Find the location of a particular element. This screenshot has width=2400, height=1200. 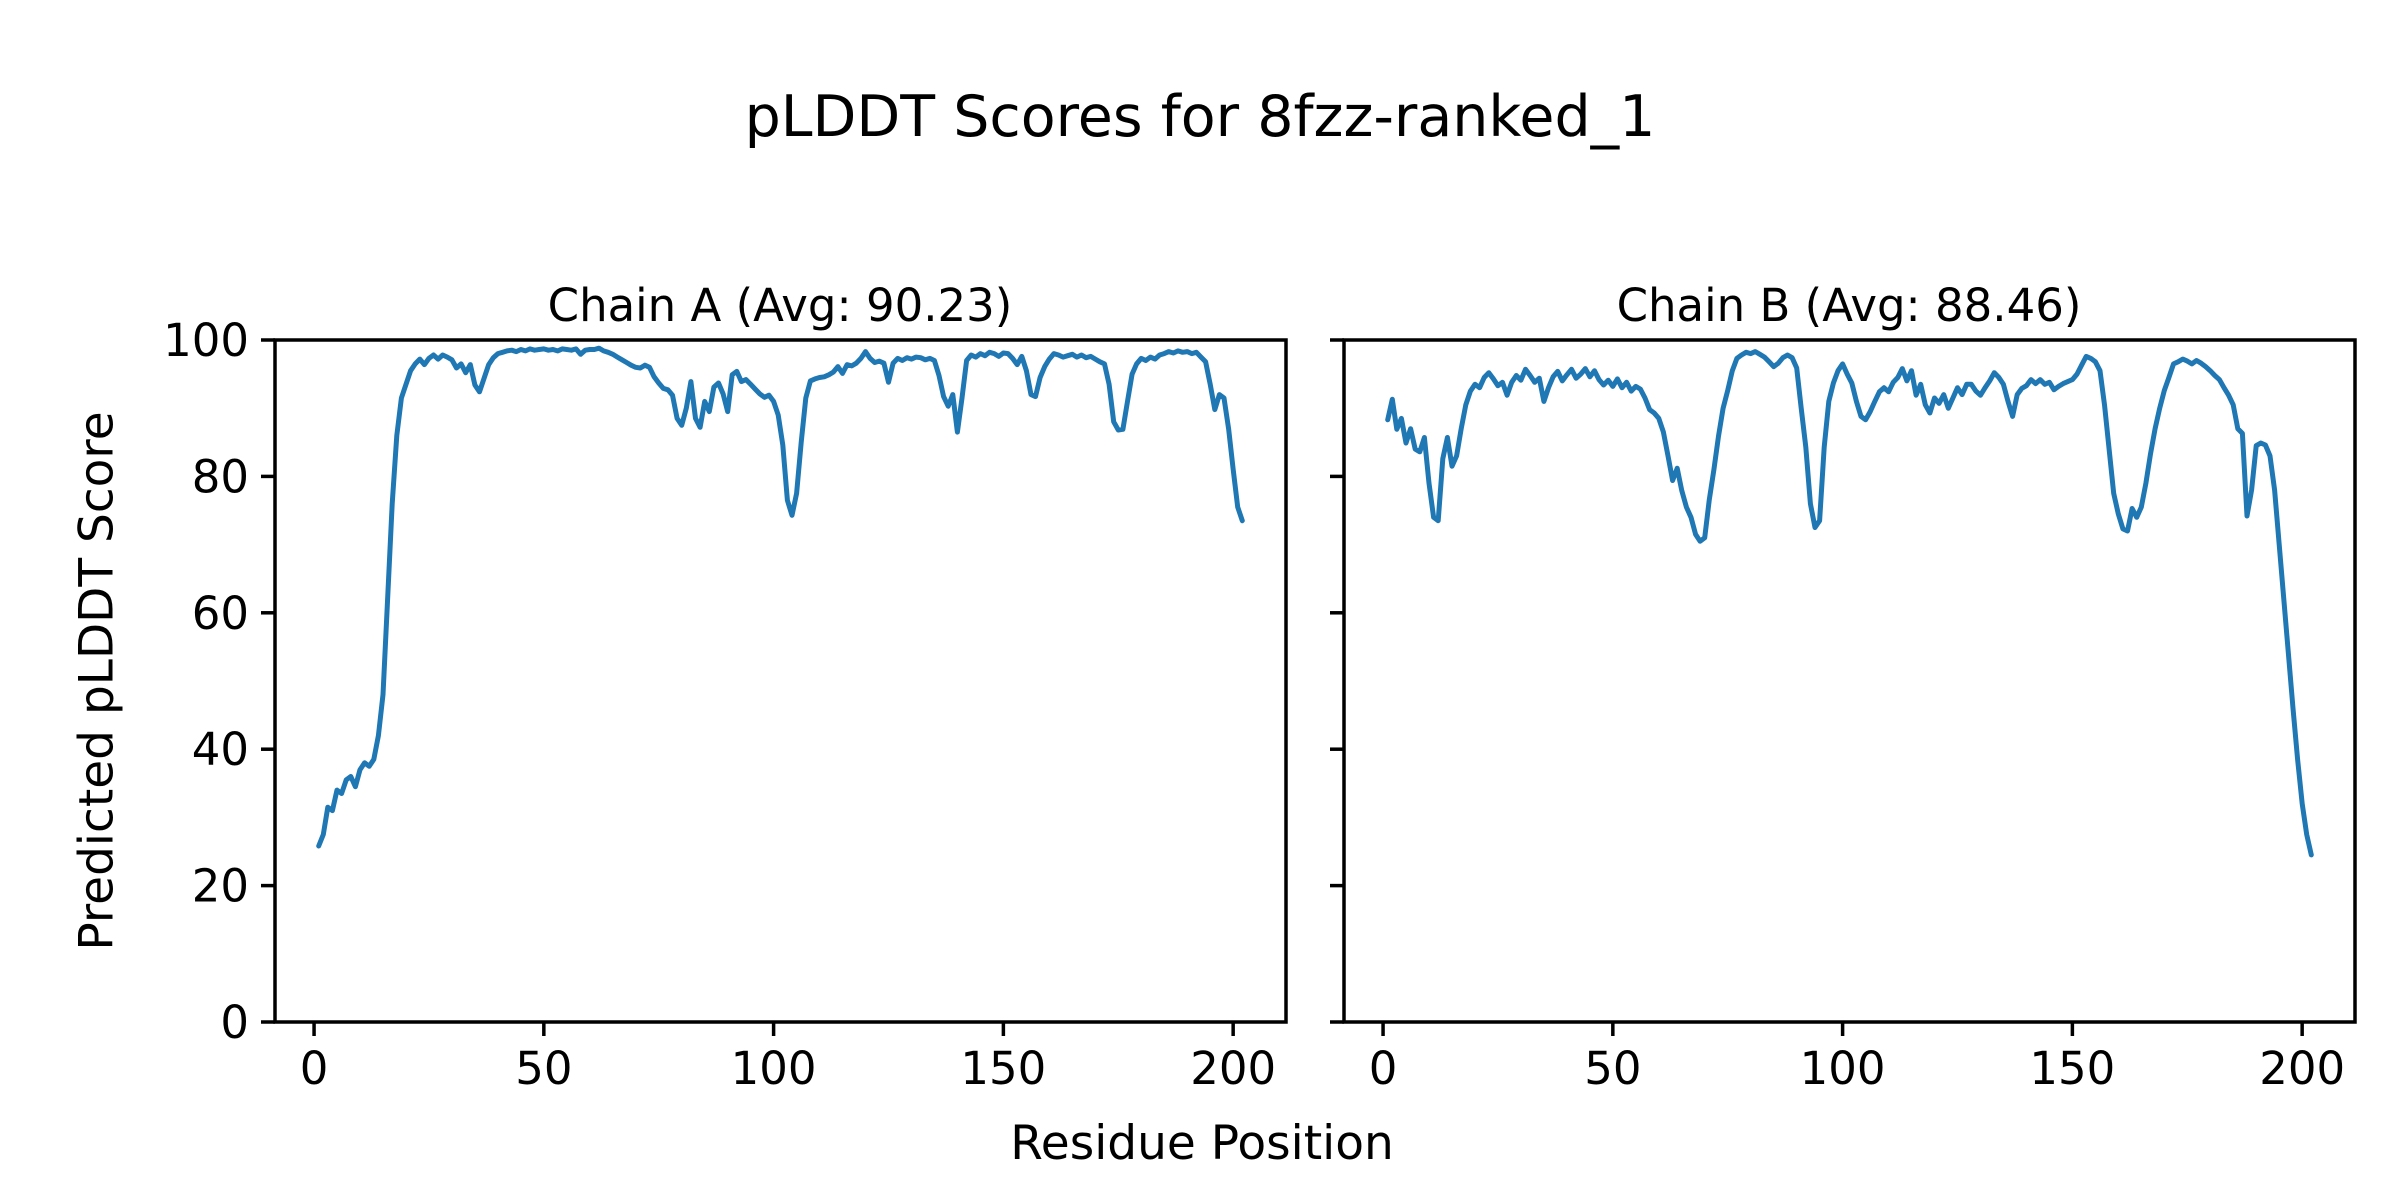

subplot-b-title: Chain B (Avg: 88.46) is located at coordinates (1849, 305).